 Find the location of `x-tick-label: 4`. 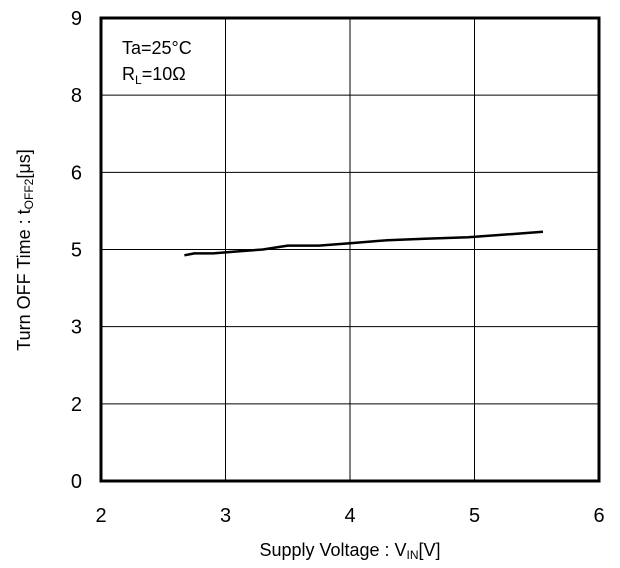

x-tick-label: 4 is located at coordinates (349, 516).